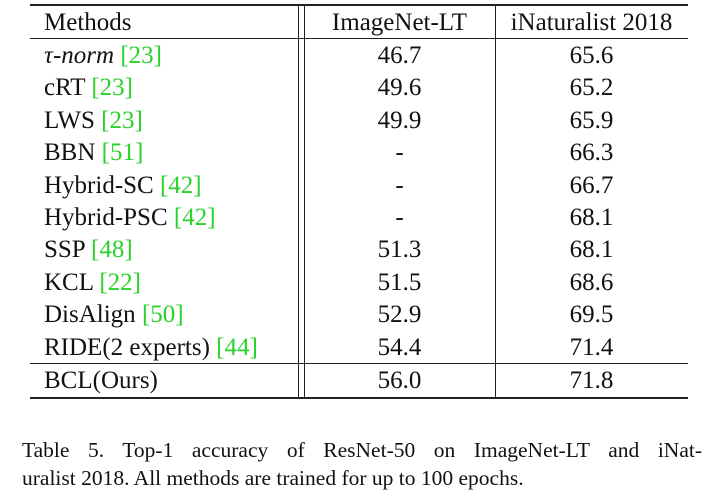 Image resolution: width=720 pixels, height=500 pixels. I want to click on method-name: Hybrid-SC, so click(102, 185).